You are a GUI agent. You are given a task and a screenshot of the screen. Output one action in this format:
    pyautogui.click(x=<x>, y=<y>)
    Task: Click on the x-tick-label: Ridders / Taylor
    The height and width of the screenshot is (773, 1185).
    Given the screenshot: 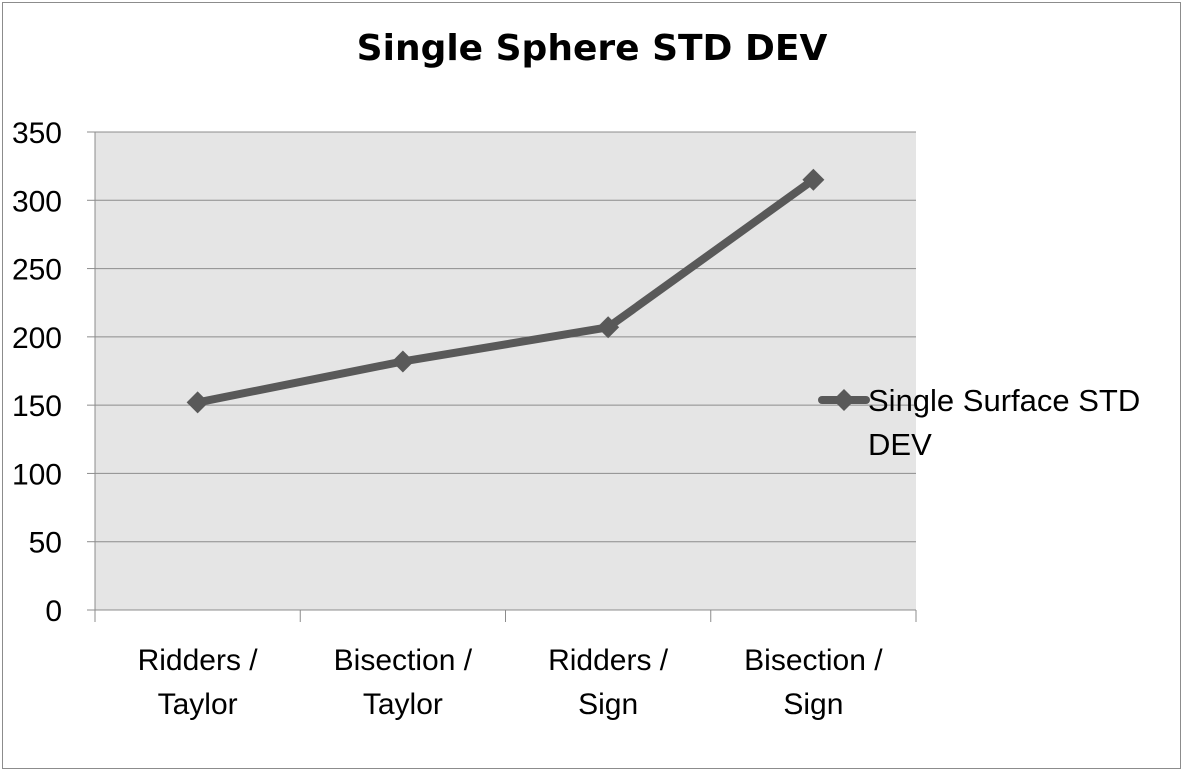 What is the action you would take?
    pyautogui.click(x=198, y=682)
    